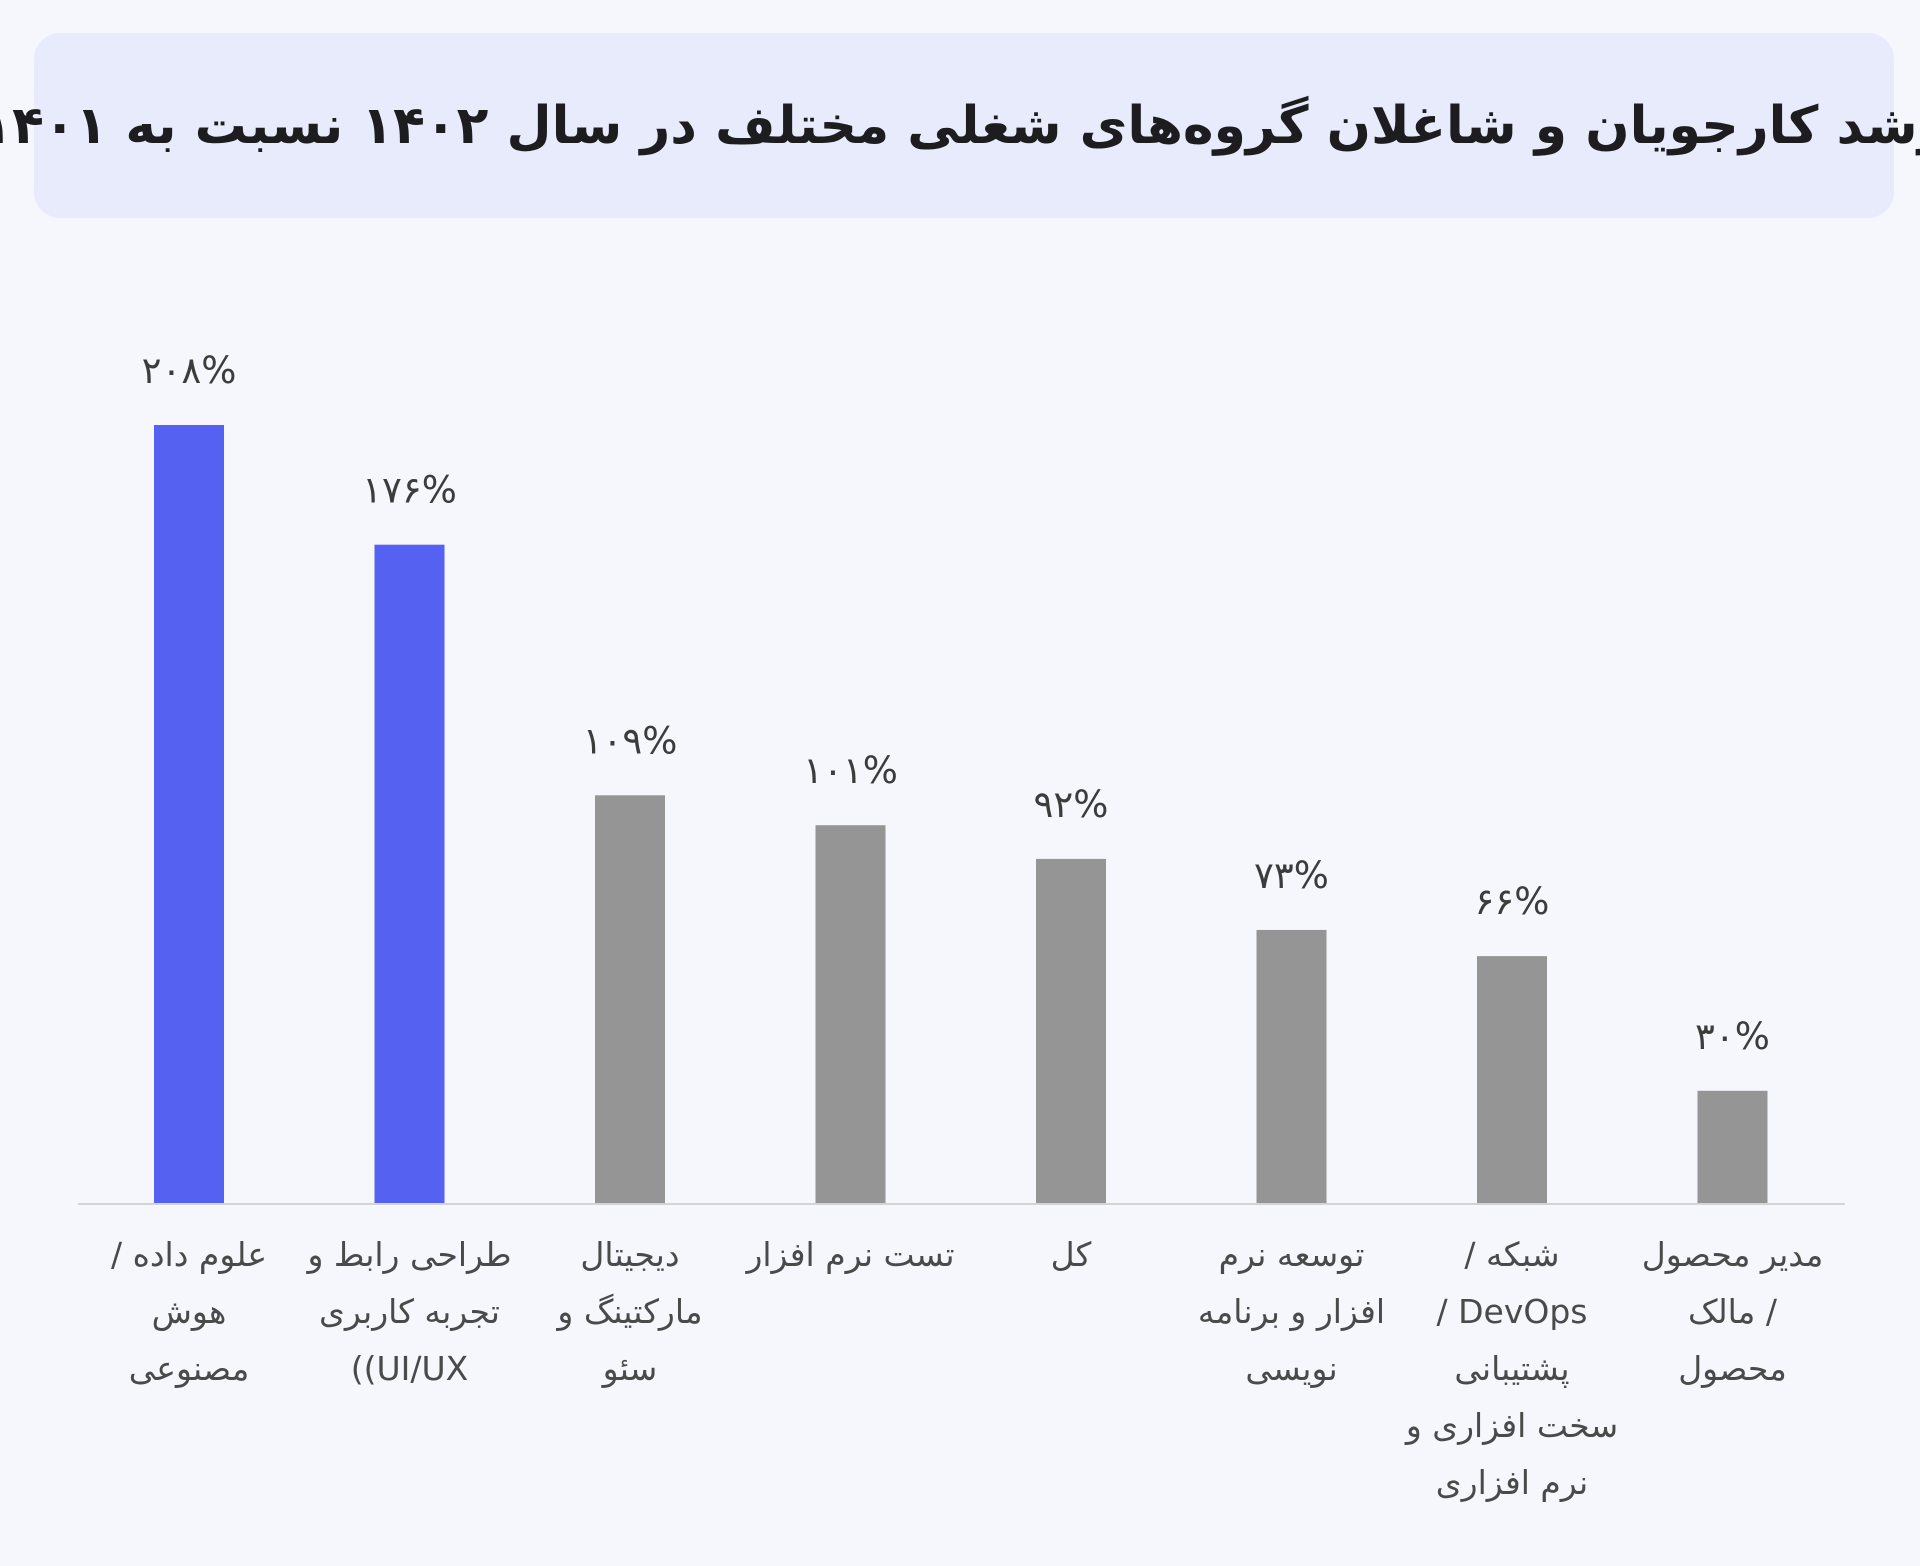 The width and height of the screenshot is (1920, 1566). I want to click on x-tick-label-line: پشتیبانی, so click(1511, 1368).